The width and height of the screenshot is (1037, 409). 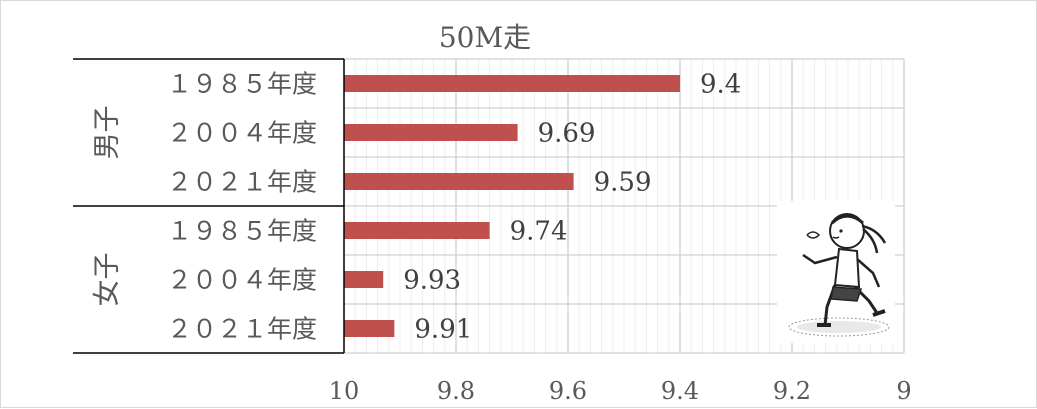 What do you see at coordinates (443, 330) in the screenshot?
I see `bar-value-label: 9.91` at bounding box center [443, 330].